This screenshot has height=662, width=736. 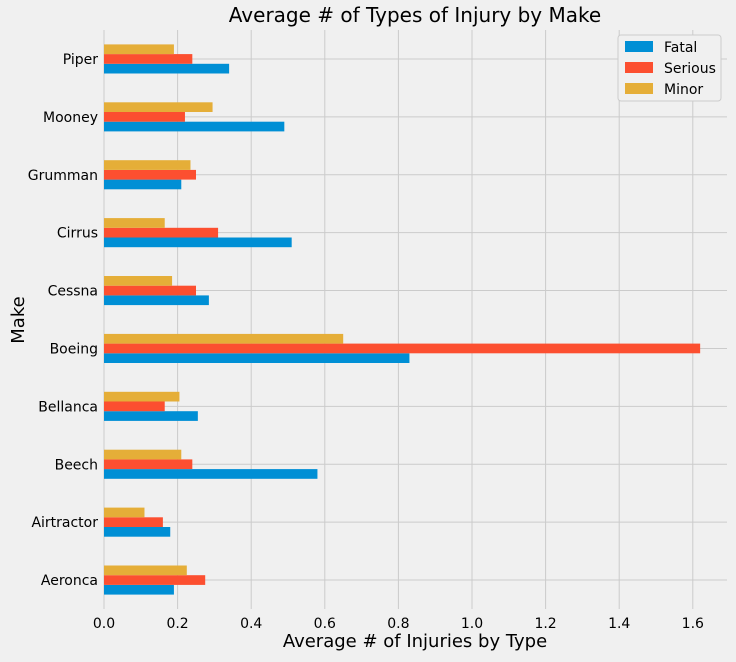 What do you see at coordinates (251, 624) in the screenshot?
I see `x-tick-label: 0.4` at bounding box center [251, 624].